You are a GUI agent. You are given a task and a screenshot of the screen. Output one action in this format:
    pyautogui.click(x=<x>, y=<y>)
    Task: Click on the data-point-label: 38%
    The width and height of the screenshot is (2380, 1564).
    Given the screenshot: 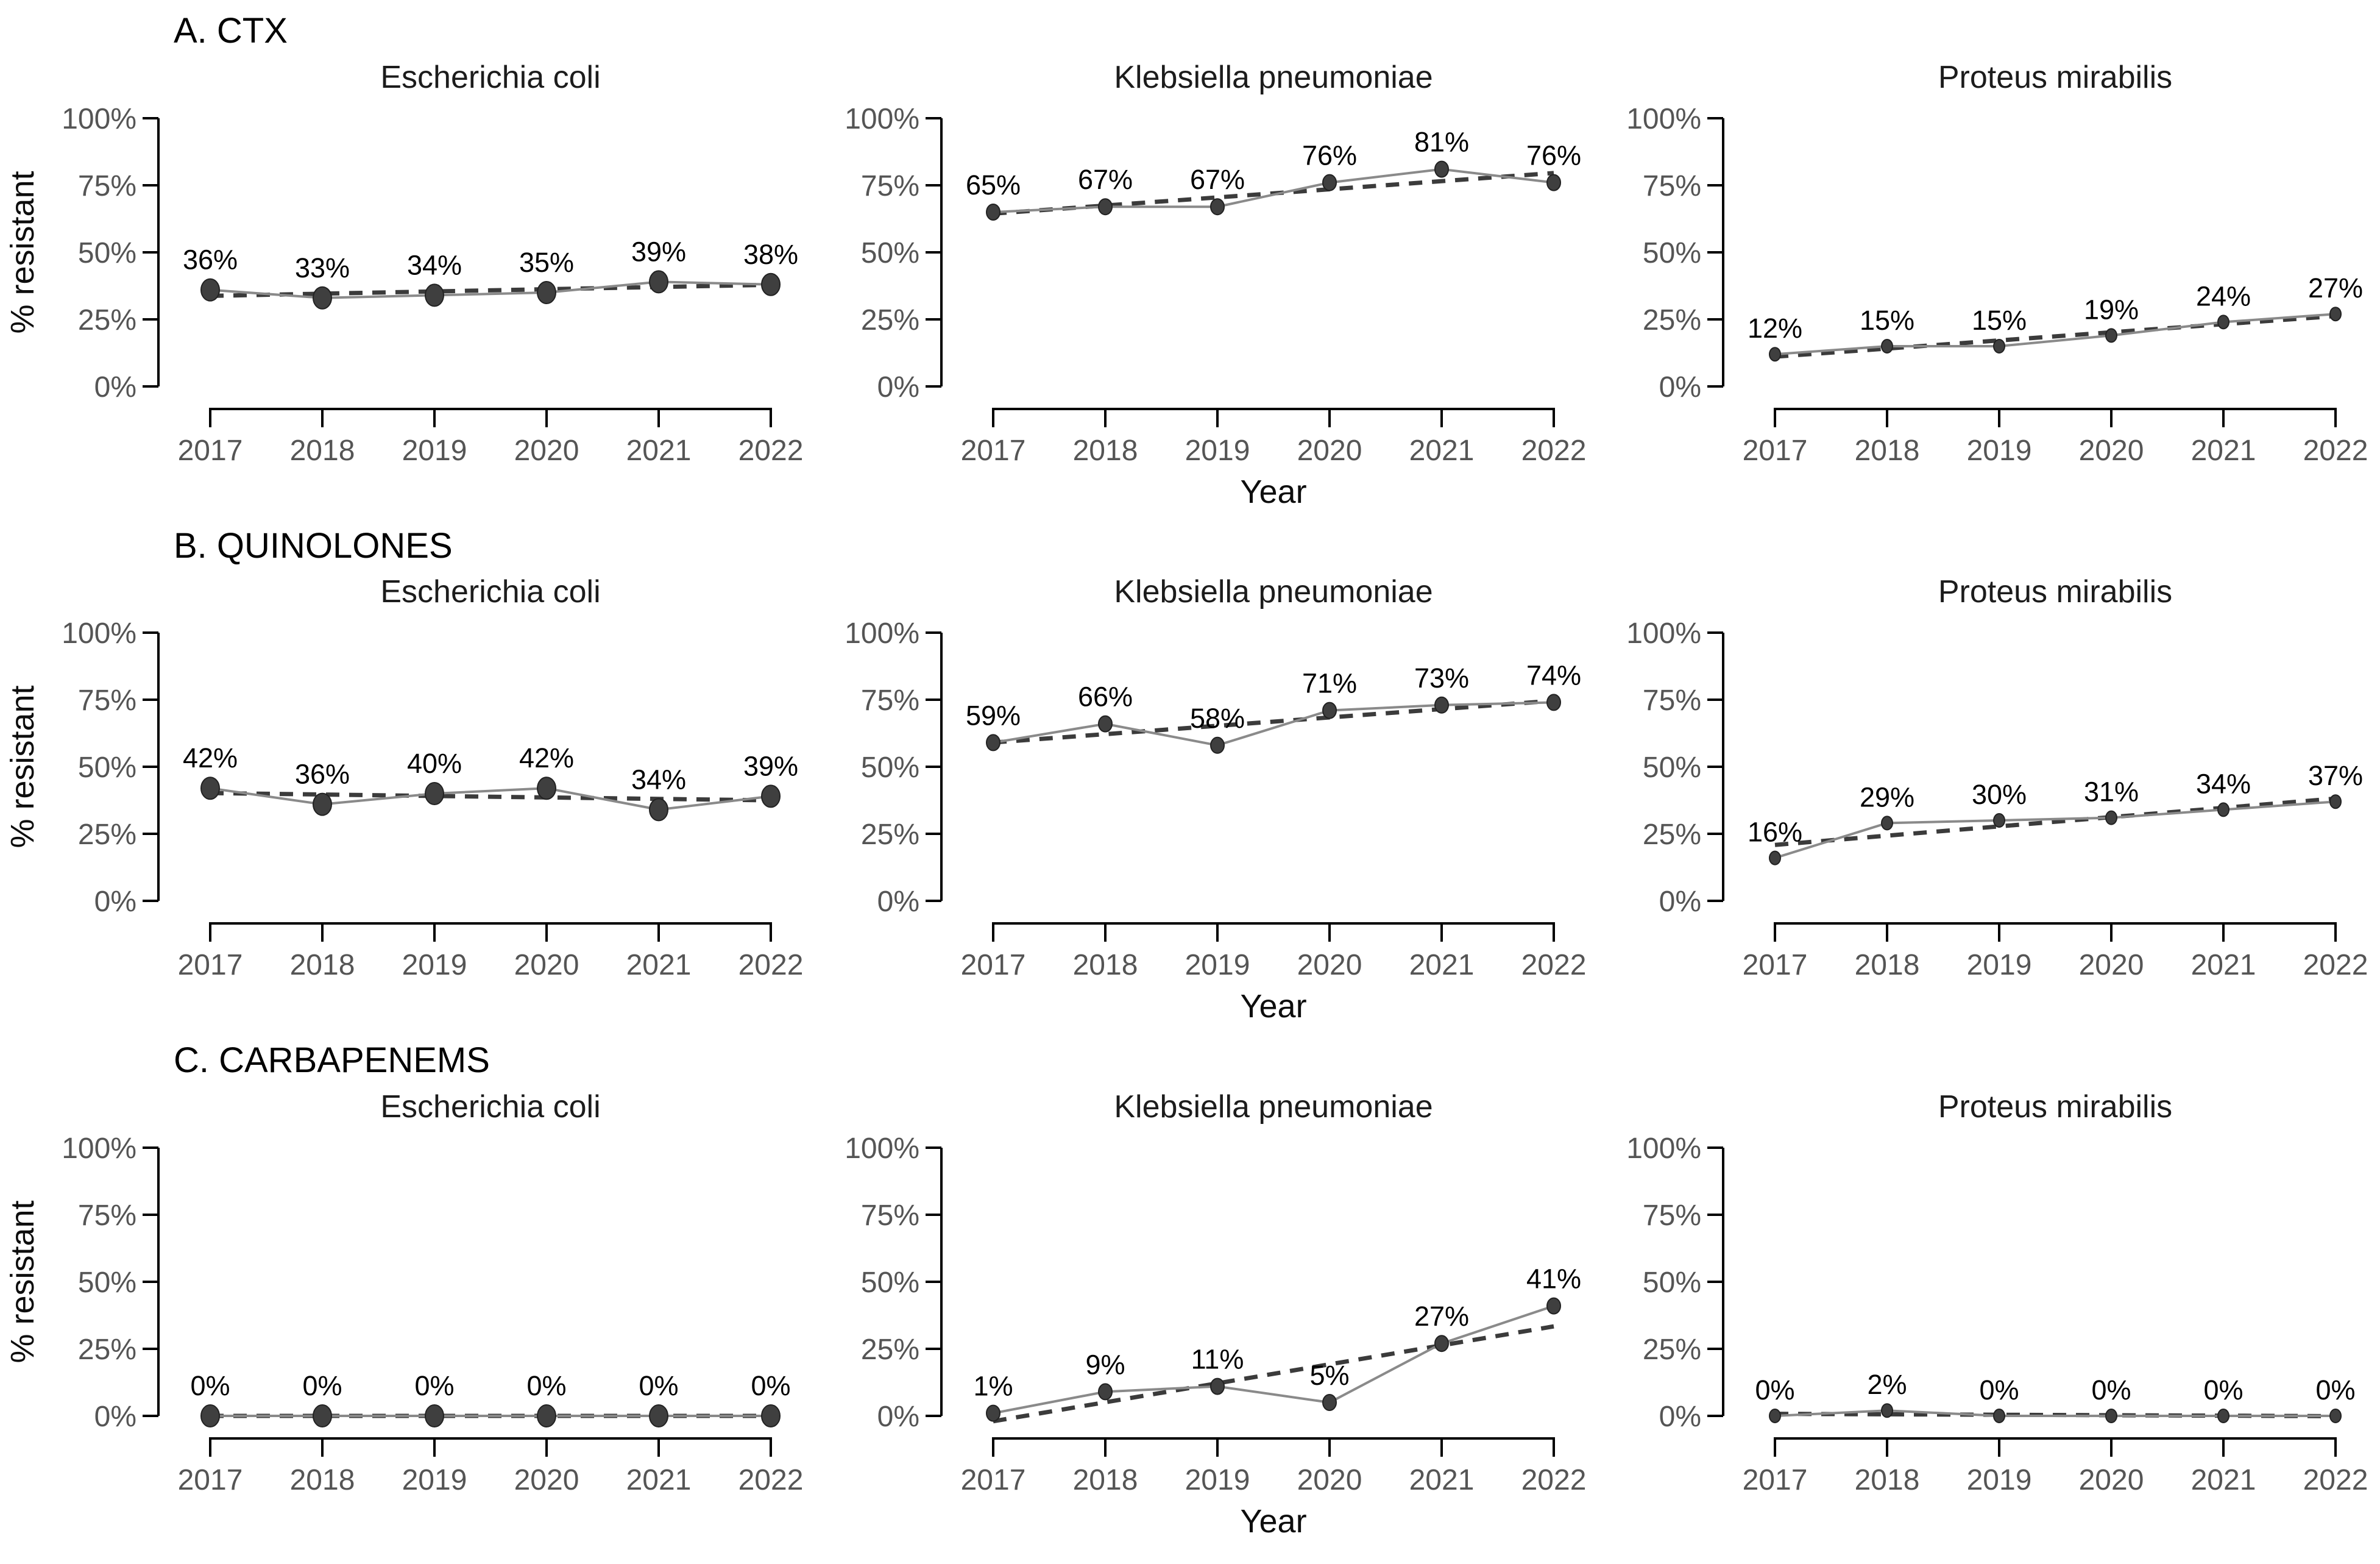 What is the action you would take?
    pyautogui.click(x=770, y=254)
    